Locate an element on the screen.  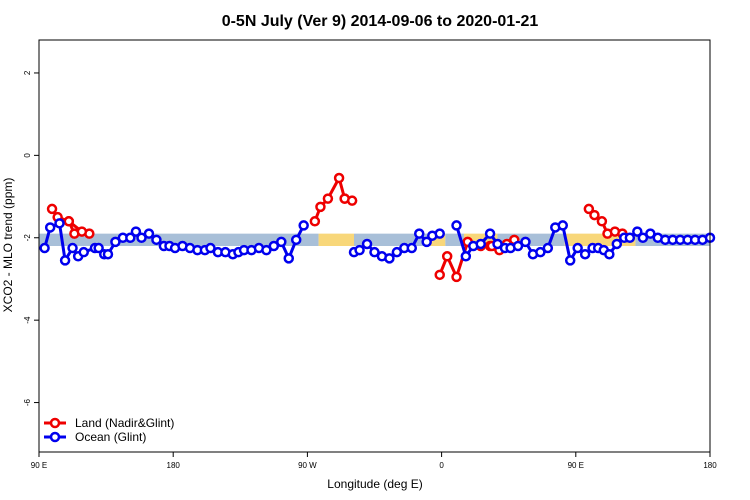
y-tick-label-3: -4 is located at coordinates (27, 320).